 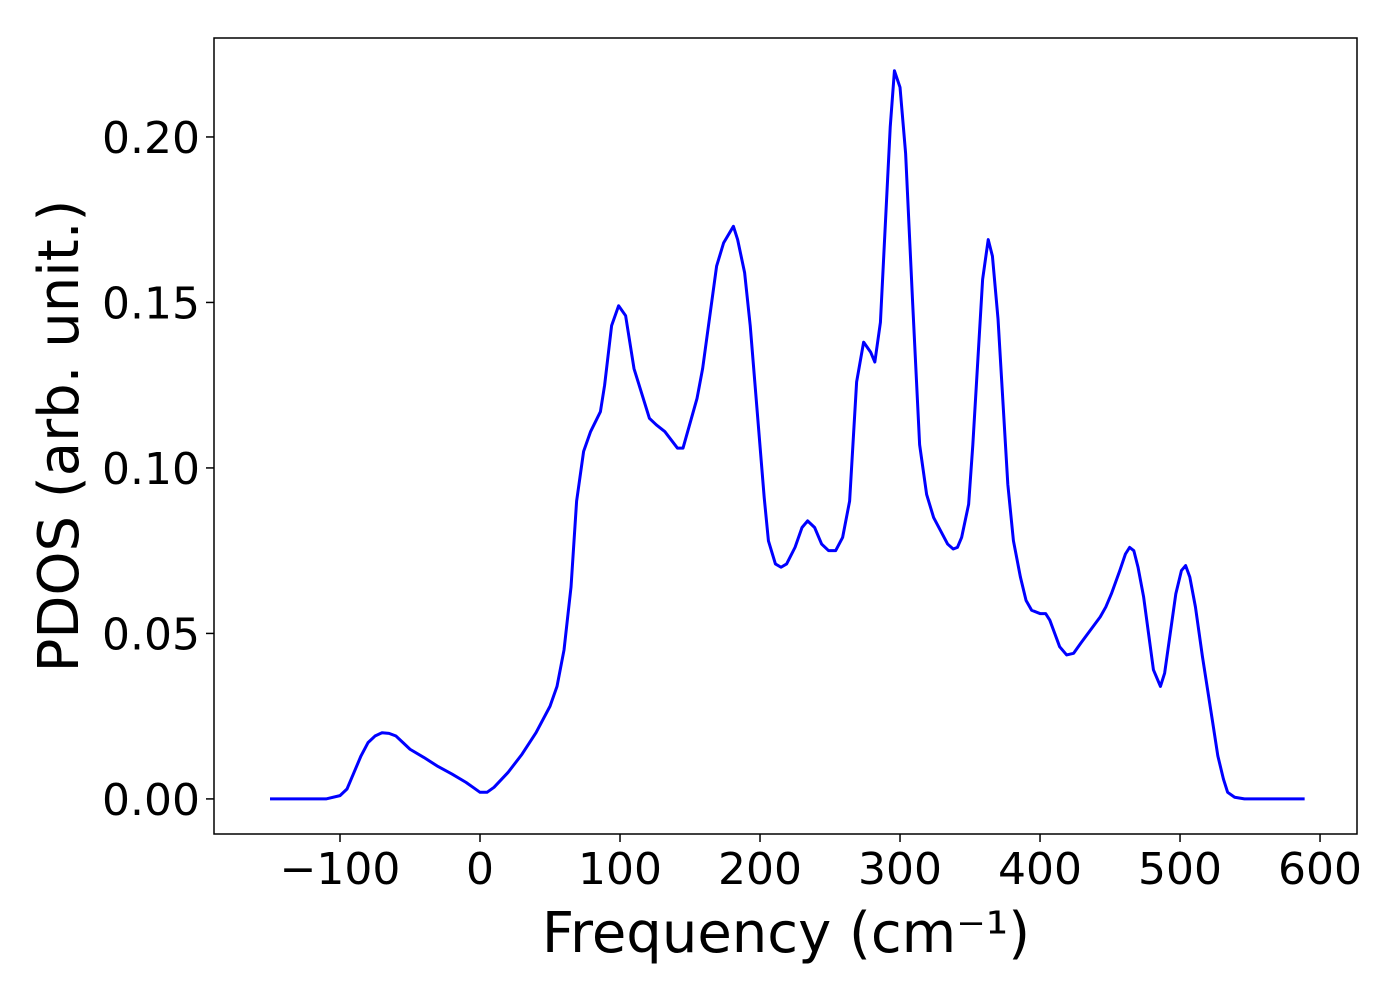 I want to click on y-tick-label: 0.15, so click(x=151, y=303).